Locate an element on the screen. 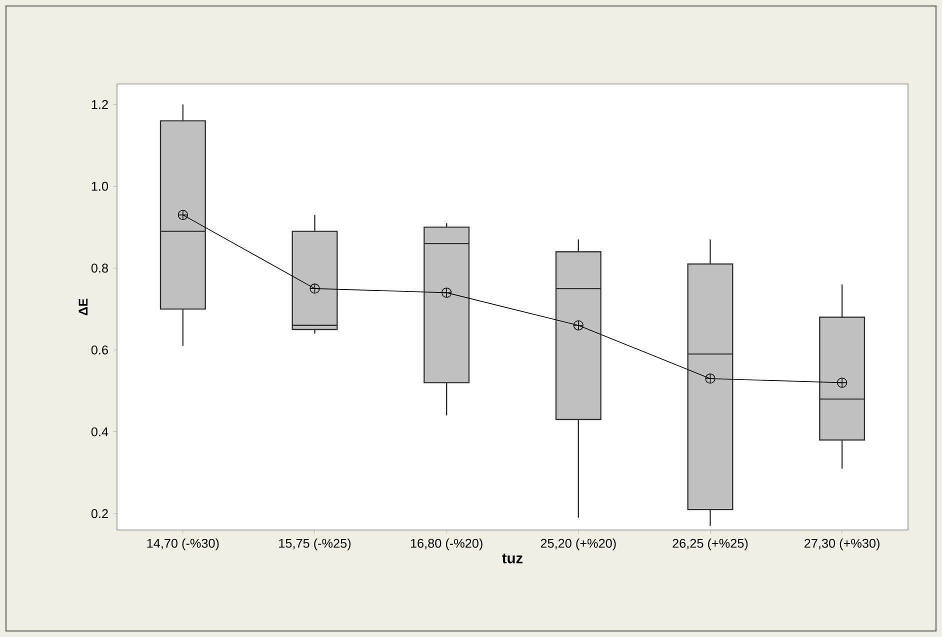 Image resolution: width=942 pixels, height=637 pixels. y-tick-label: 1.0 is located at coordinates (100, 186).